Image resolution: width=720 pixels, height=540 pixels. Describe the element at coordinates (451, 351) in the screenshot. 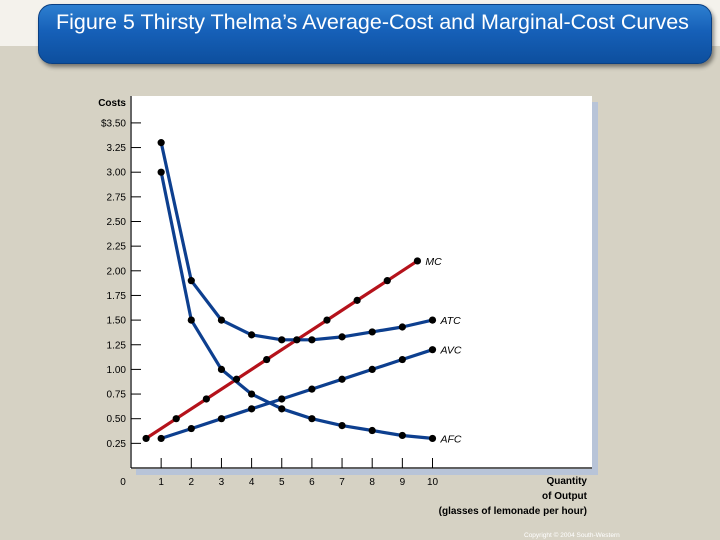

I see `series-label-avc: AVC` at that location.